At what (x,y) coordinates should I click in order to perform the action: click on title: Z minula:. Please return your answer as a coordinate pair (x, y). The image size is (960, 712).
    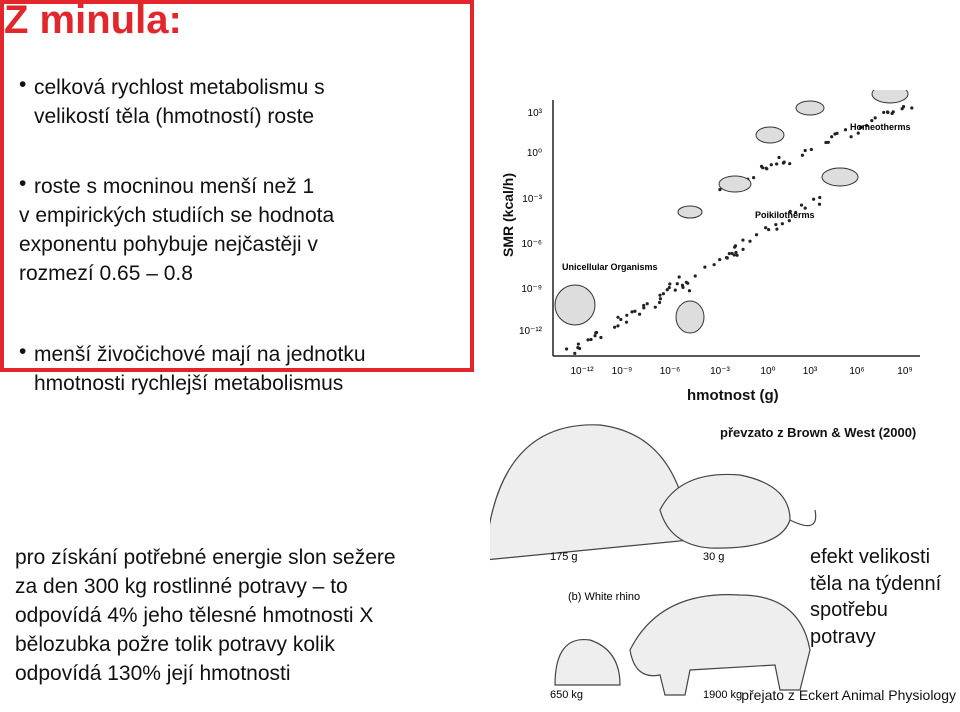
    Looking at the image, I should click on (93, 21).